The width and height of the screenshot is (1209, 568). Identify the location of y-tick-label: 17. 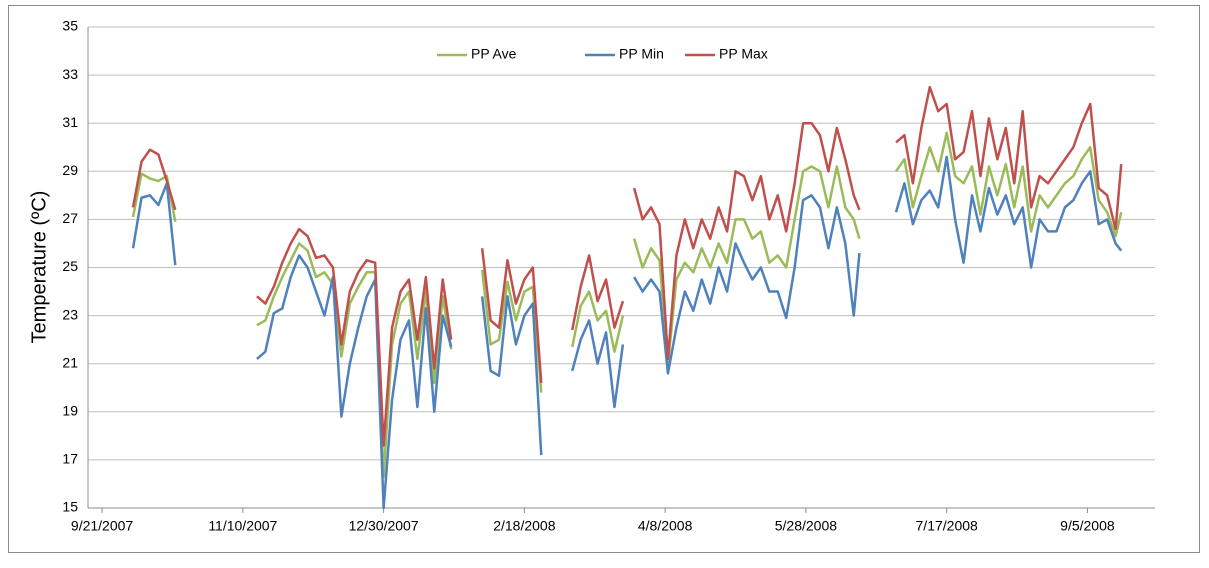
(70, 459).